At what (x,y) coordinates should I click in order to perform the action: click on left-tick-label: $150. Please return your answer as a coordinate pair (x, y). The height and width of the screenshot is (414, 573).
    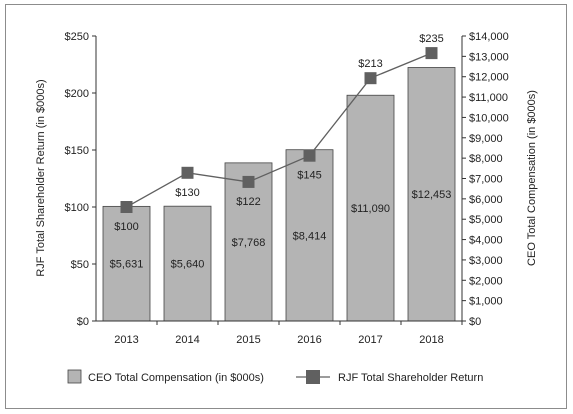
    Looking at the image, I should click on (77, 151).